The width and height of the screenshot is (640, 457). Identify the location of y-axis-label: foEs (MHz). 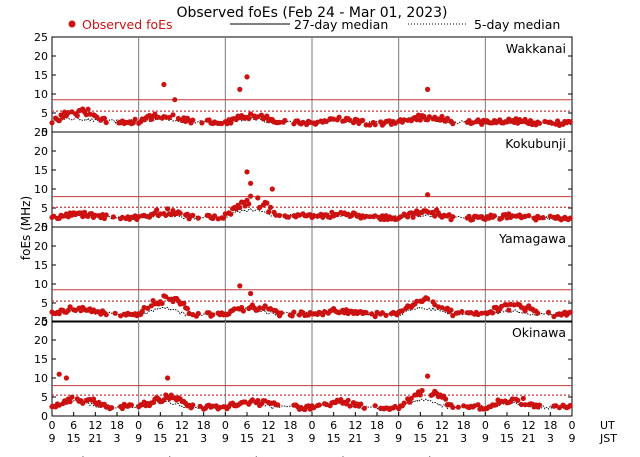
(26, 228).